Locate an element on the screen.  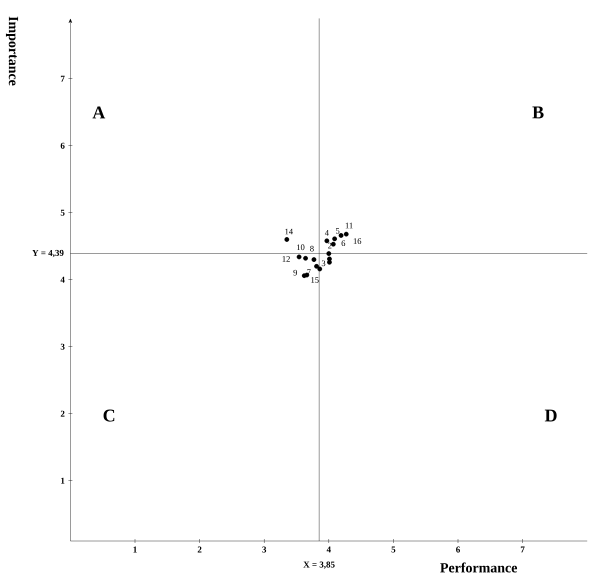
annotation: A is located at coordinates (99, 112).